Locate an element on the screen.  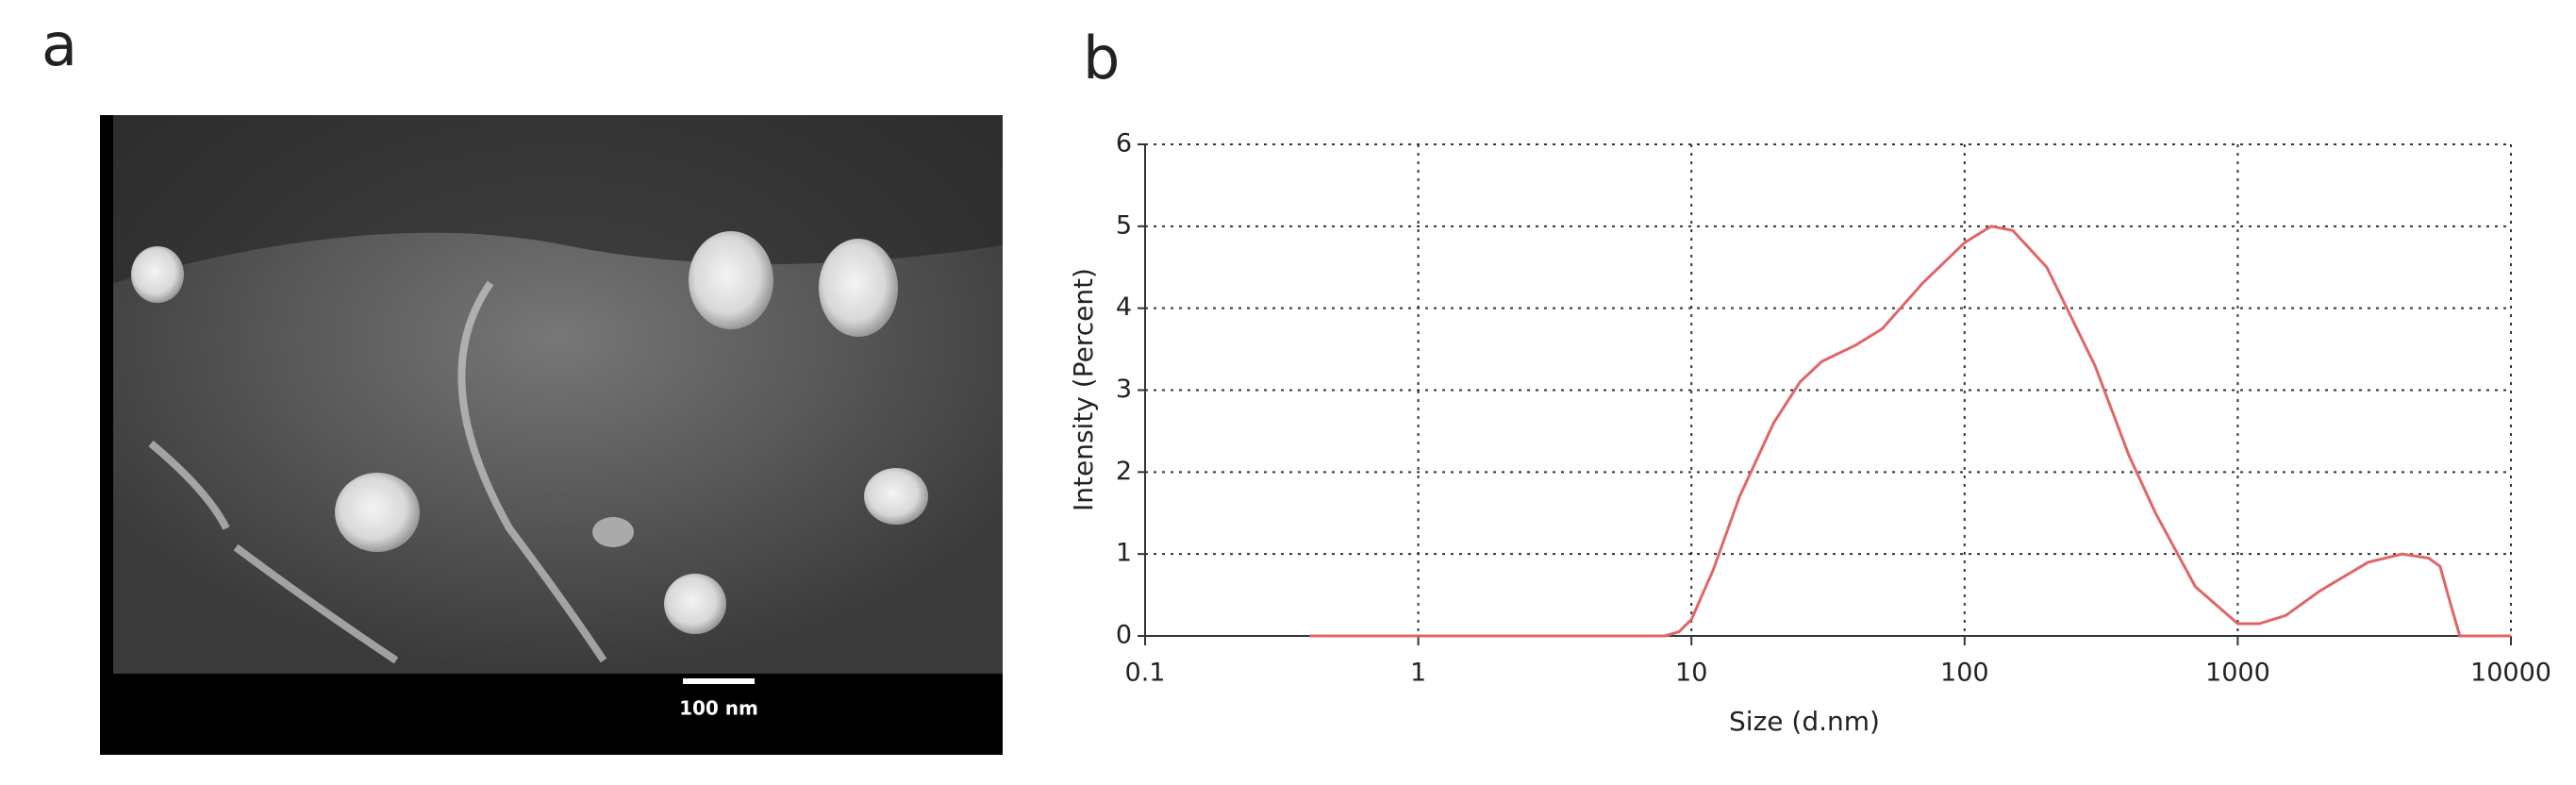
y-tick-label: 4 is located at coordinates (1124, 307).